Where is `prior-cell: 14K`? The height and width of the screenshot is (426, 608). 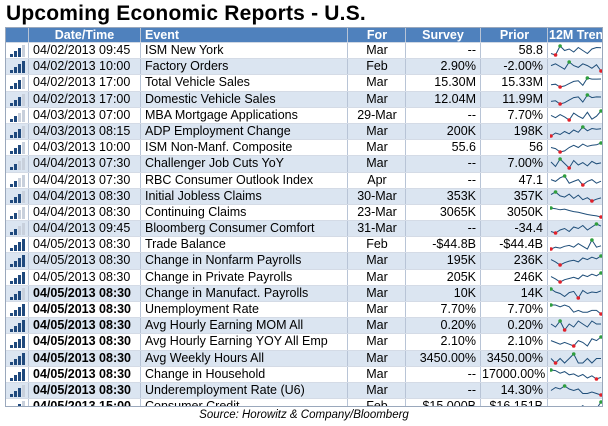
prior-cell: 14K is located at coordinates (515, 293).